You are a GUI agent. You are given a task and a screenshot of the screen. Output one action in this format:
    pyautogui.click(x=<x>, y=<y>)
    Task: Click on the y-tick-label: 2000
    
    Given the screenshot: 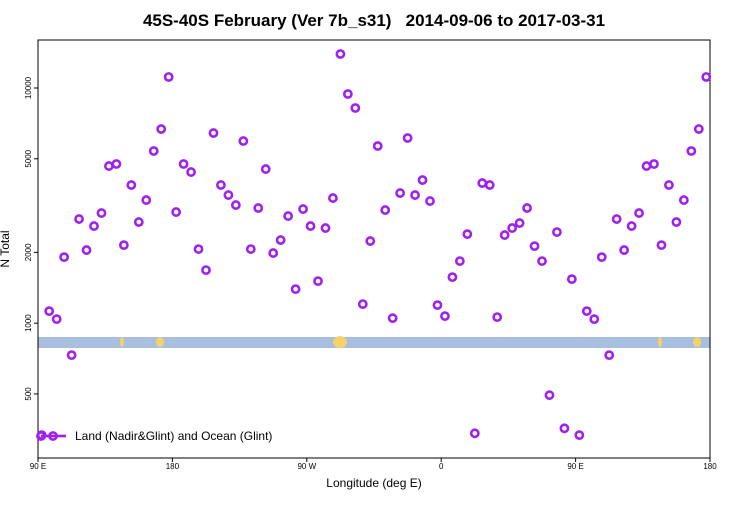 What is the action you would take?
    pyautogui.click(x=28, y=252)
    